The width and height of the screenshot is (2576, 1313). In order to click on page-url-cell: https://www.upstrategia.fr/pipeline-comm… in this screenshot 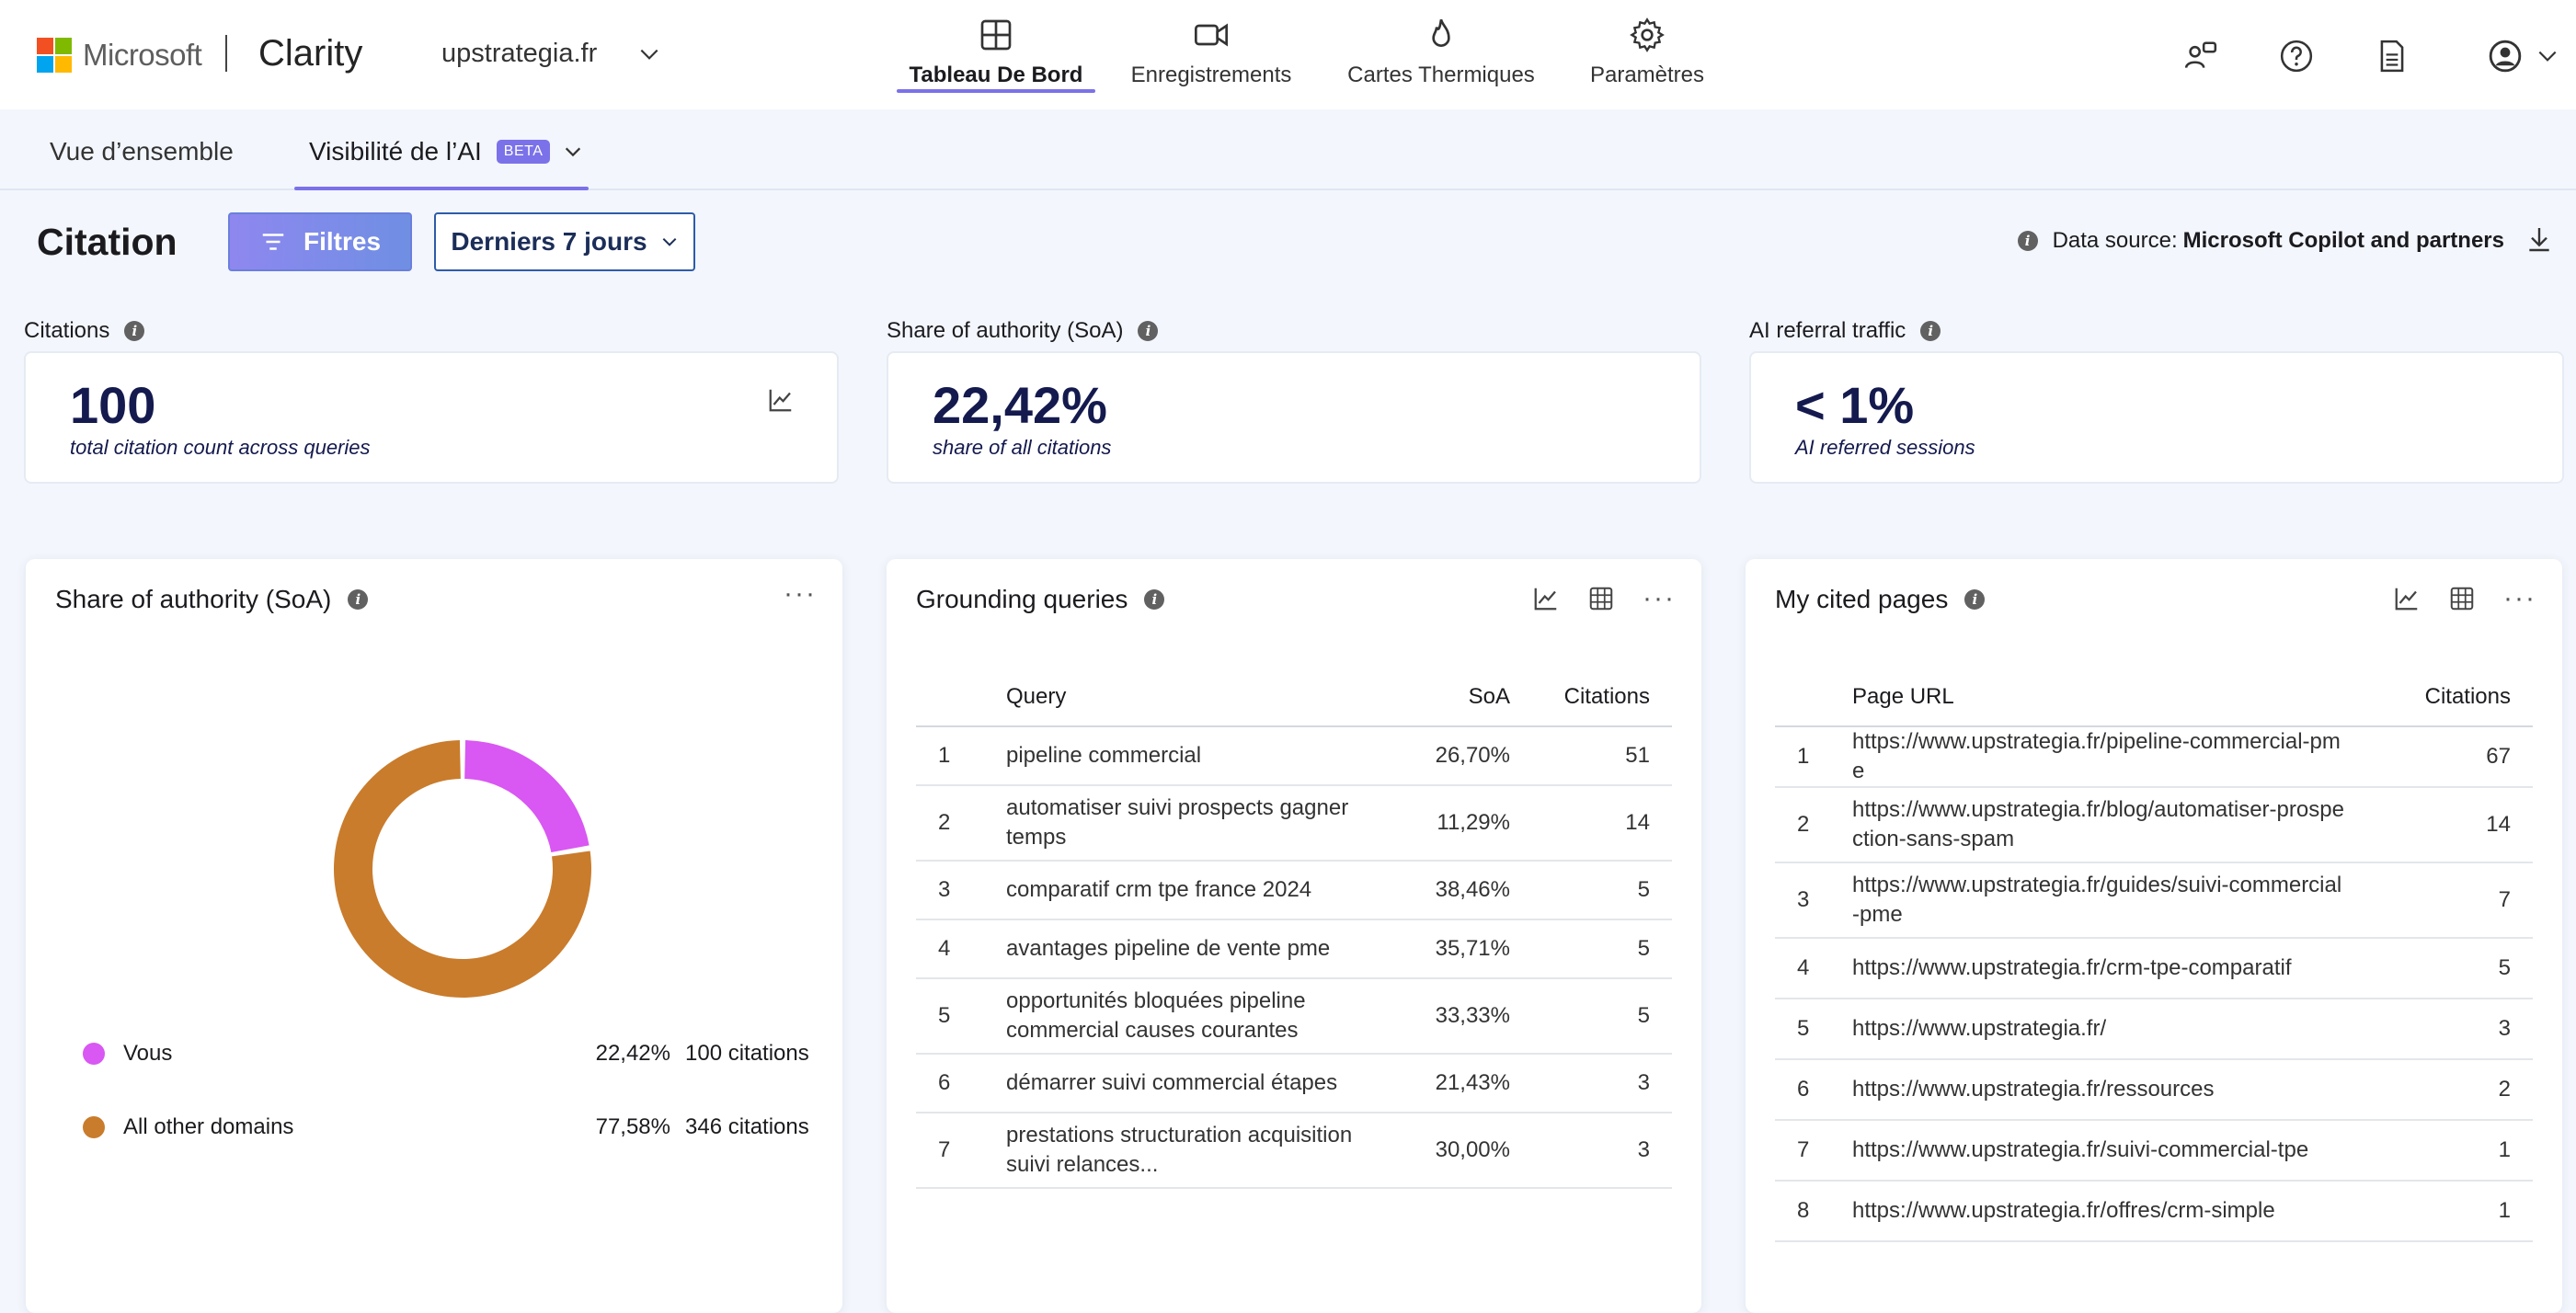, I will do `click(2119, 757)`.